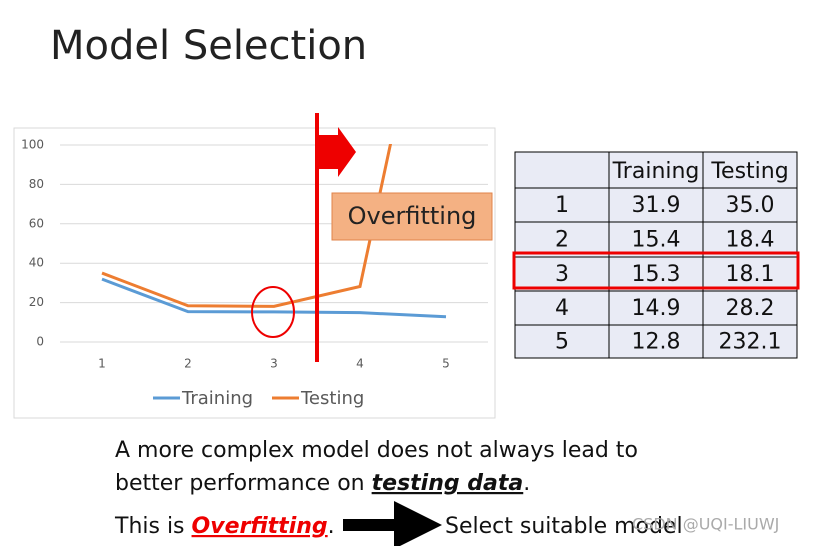 This screenshot has width=815, height=546. Describe the element at coordinates (562, 342) in the screenshot. I see `table-cell: 5` at that location.